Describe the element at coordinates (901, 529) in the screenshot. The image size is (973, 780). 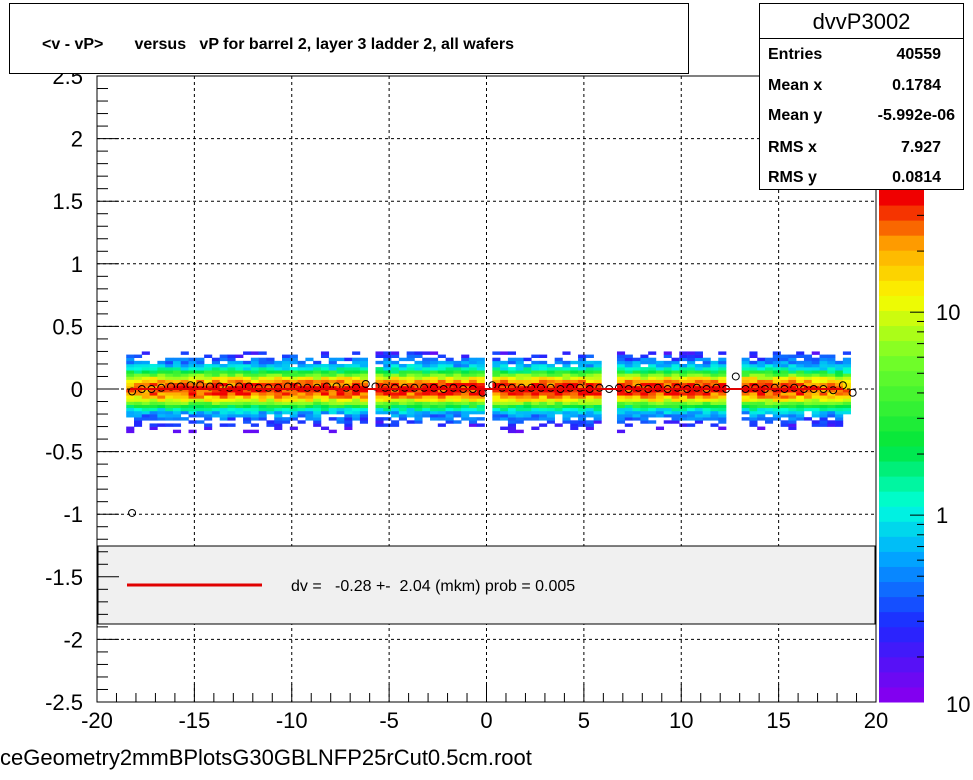
I see `palette-cell` at that location.